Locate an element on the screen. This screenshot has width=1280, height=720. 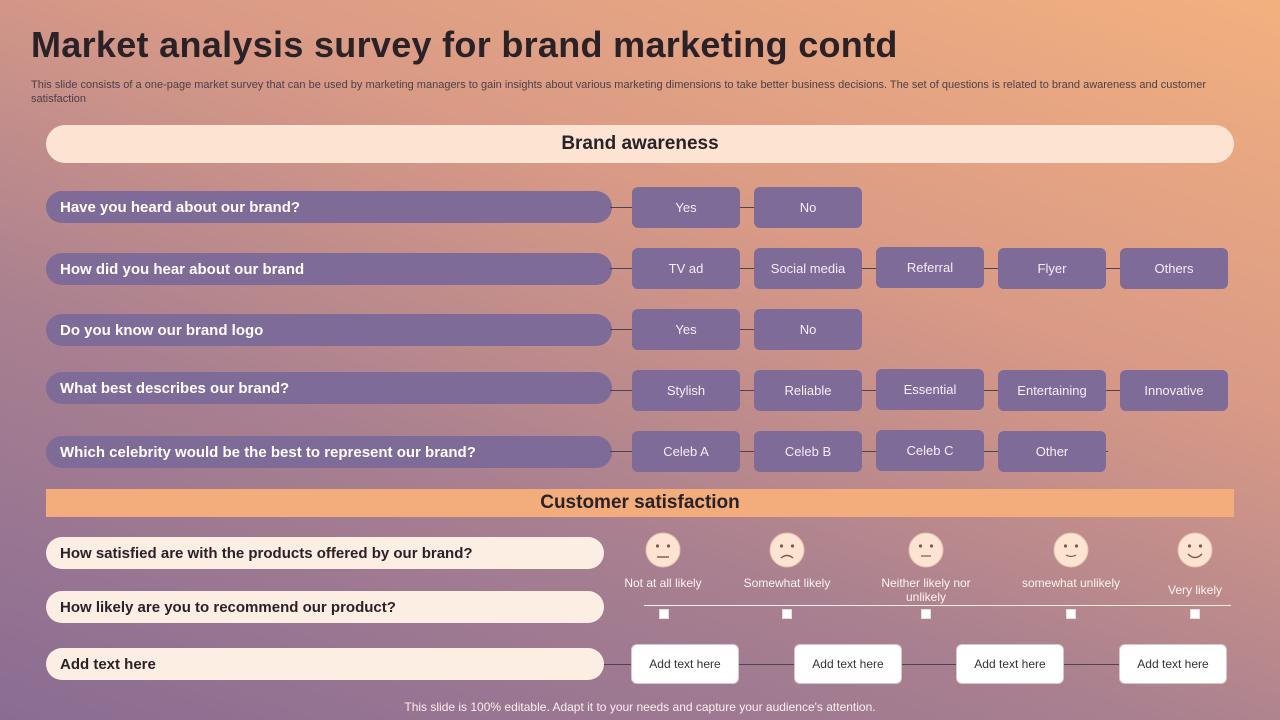
option-entertaining: Entertaining is located at coordinates (1052, 390).